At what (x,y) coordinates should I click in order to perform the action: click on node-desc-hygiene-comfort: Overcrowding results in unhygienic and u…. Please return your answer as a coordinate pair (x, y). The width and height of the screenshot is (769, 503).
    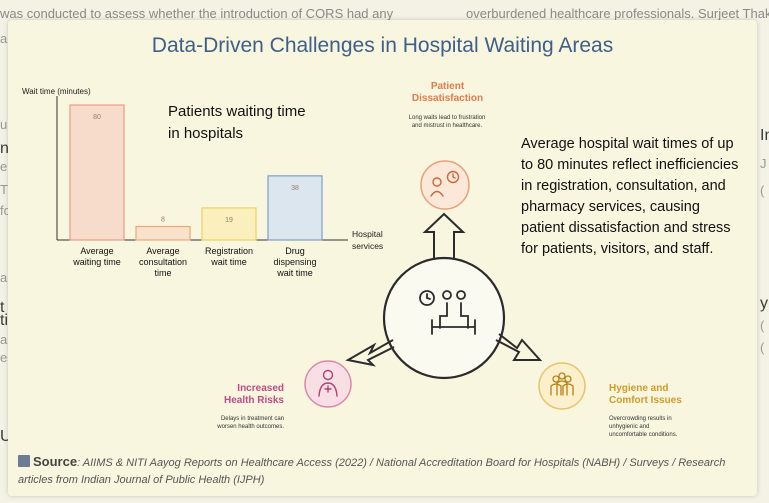
    Looking at the image, I should click on (643, 427).